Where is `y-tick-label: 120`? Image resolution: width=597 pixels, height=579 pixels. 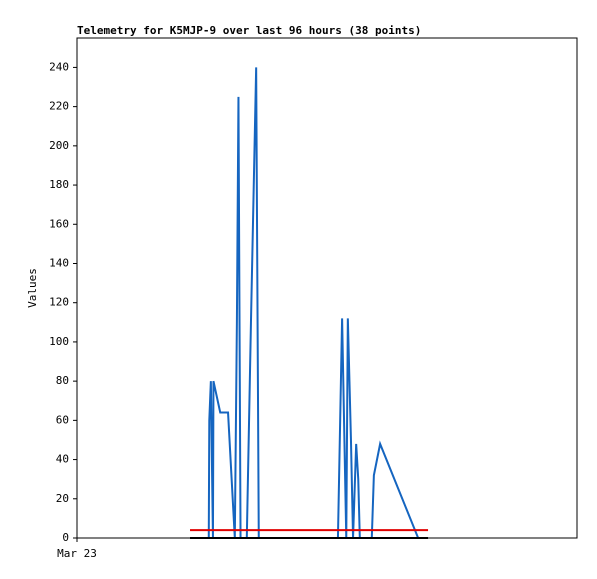
y-tick-label: 120 is located at coordinates (59, 302).